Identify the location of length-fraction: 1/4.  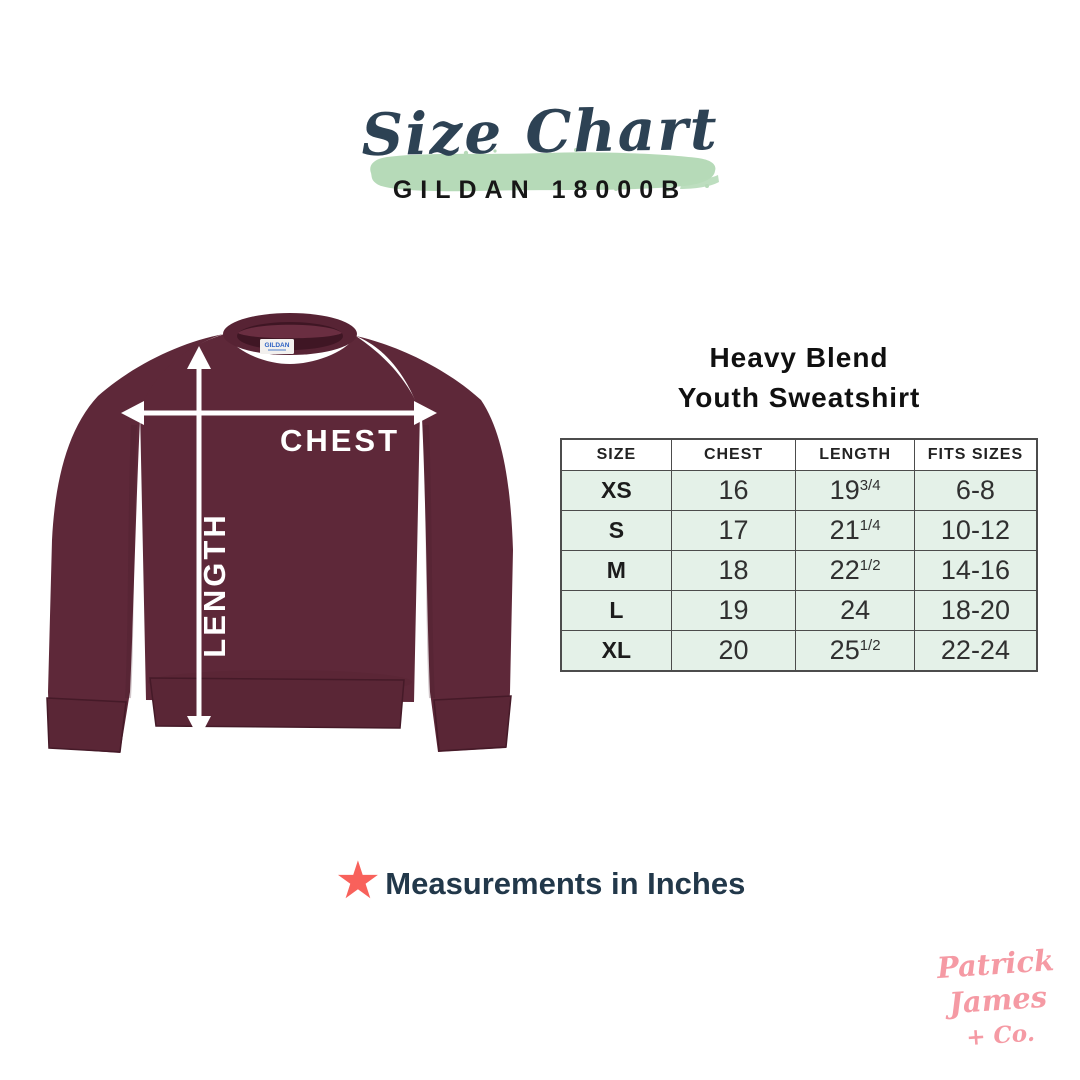
(870, 525).